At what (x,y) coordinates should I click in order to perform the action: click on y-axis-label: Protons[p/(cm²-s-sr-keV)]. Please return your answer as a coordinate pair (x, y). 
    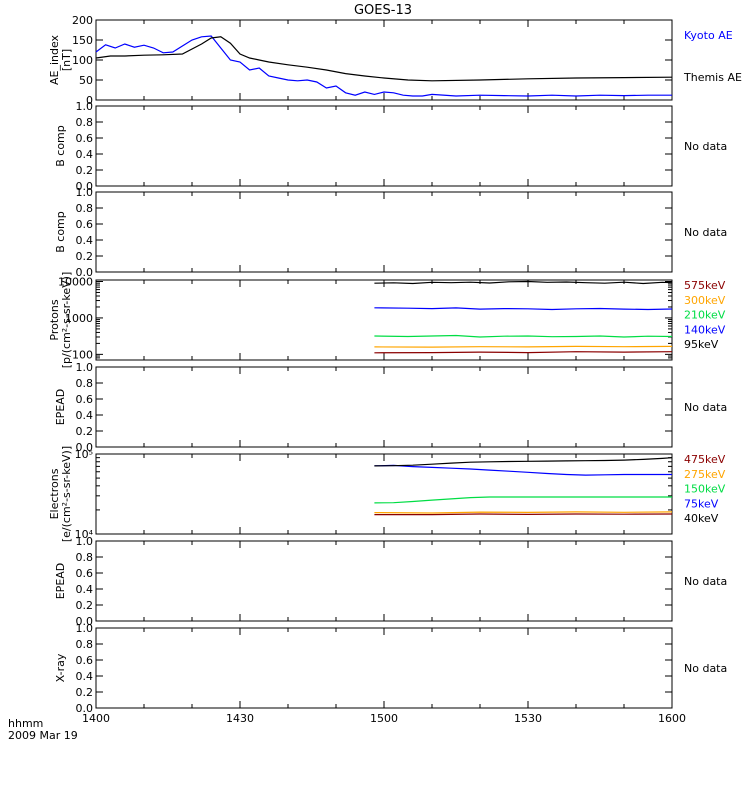
    Looking at the image, I should click on (60, 320).